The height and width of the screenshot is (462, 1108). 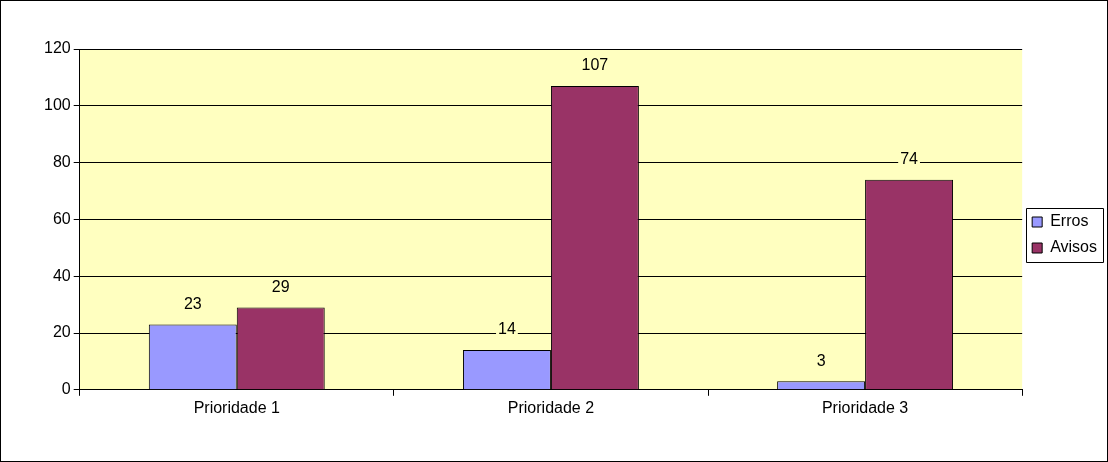 I want to click on y-tick-label: 100, so click(x=57, y=105).